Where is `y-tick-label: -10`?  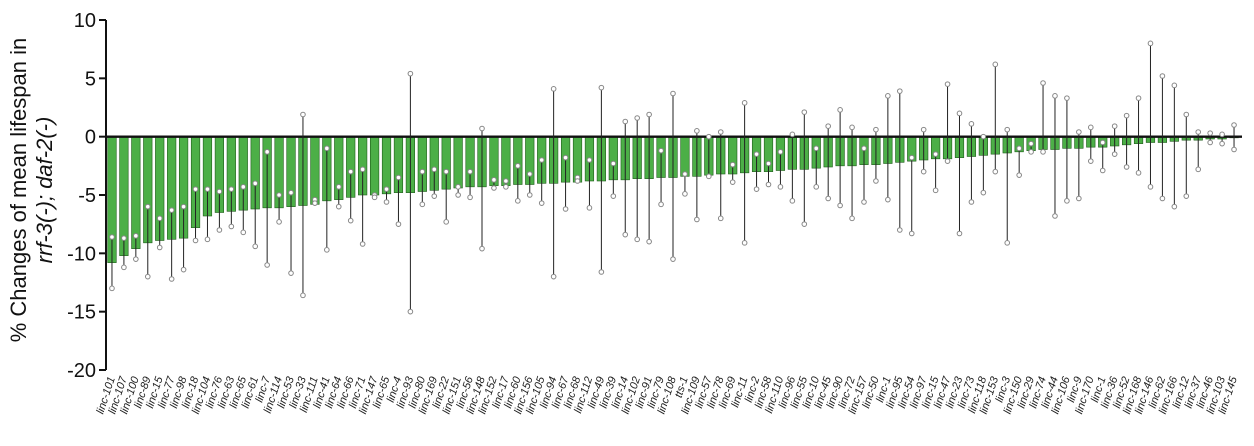
y-tick-label: -10 is located at coordinates (81, 254).